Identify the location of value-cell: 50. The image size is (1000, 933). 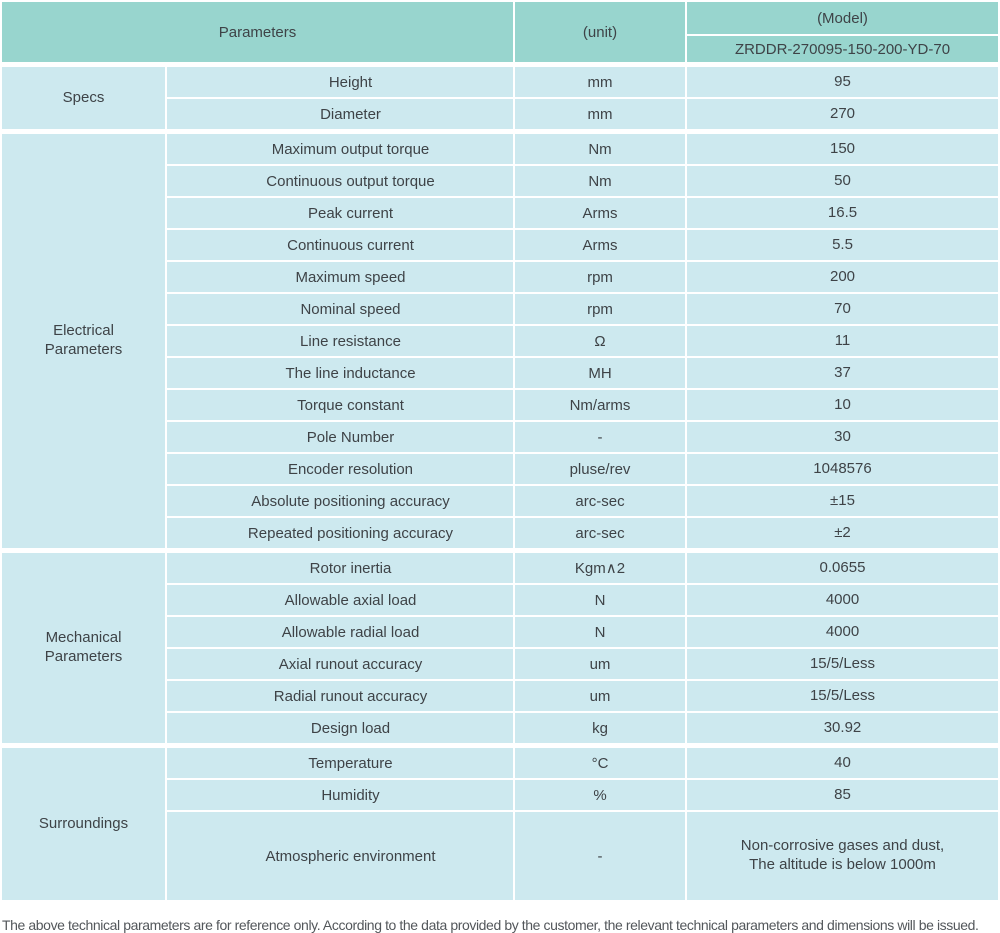
(842, 181).